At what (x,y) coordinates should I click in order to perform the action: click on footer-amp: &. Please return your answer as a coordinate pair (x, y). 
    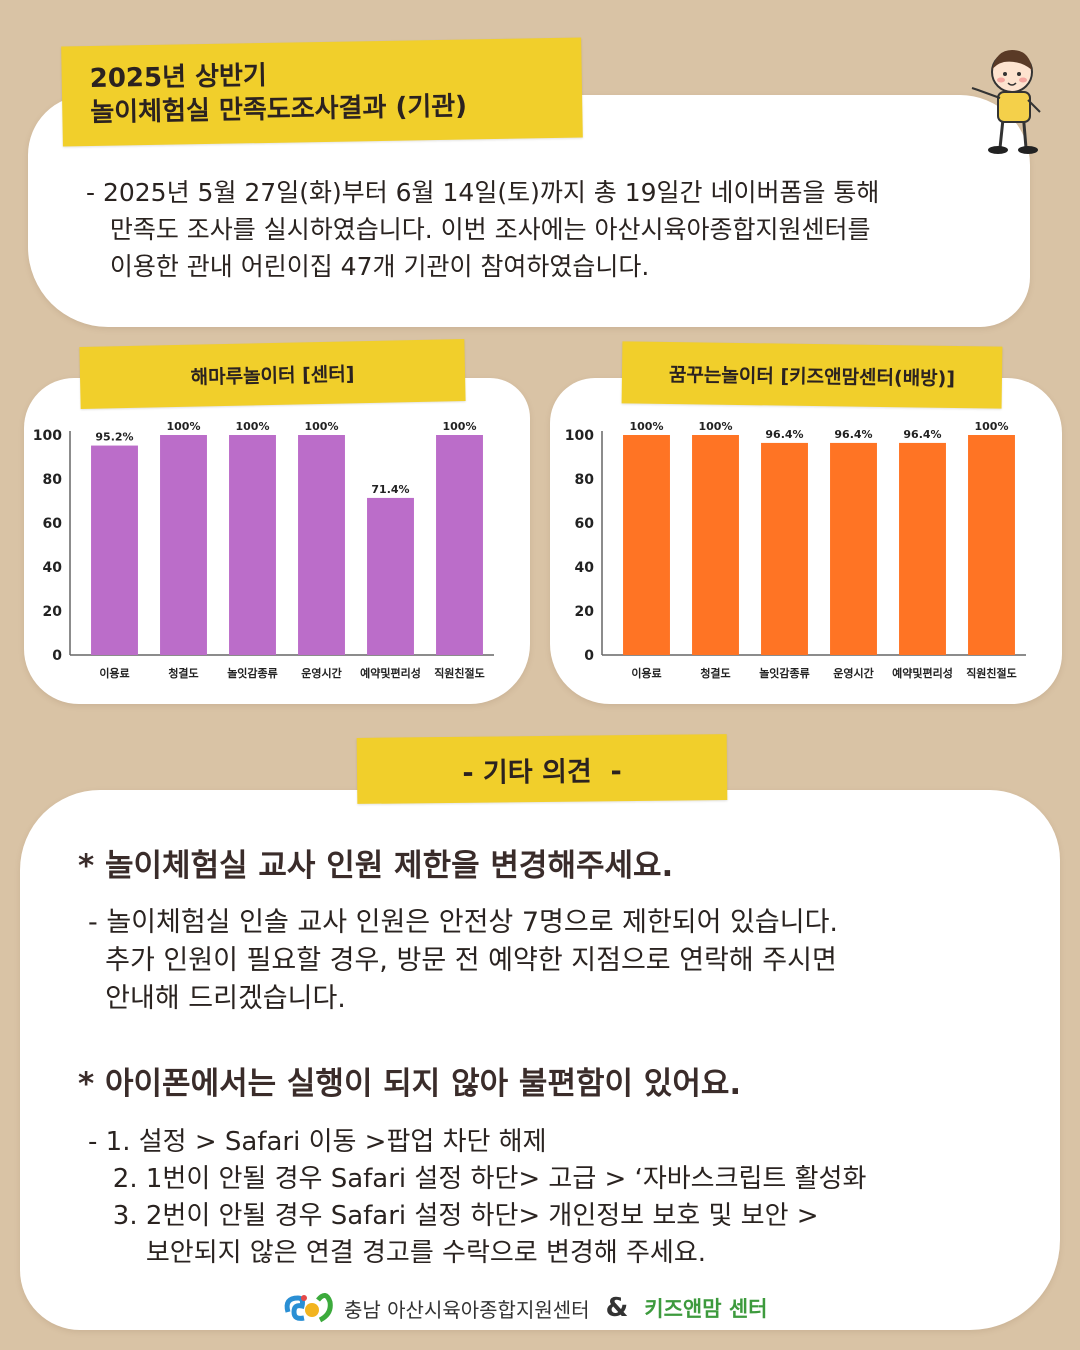
    Looking at the image, I should click on (617, 1308).